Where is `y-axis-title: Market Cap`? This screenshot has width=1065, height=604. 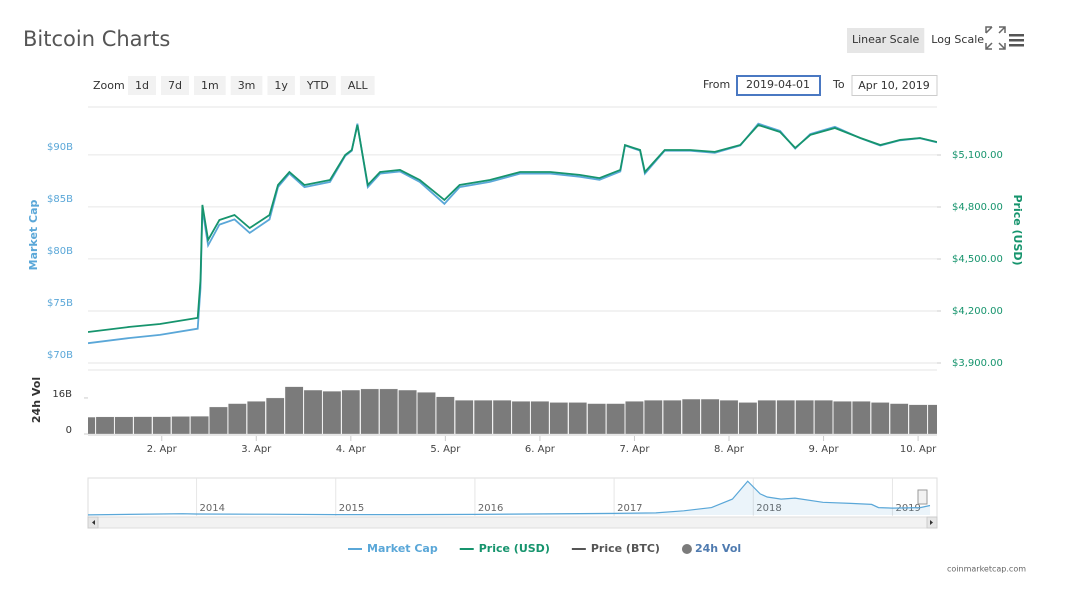 y-axis-title: Market Cap is located at coordinates (33, 235).